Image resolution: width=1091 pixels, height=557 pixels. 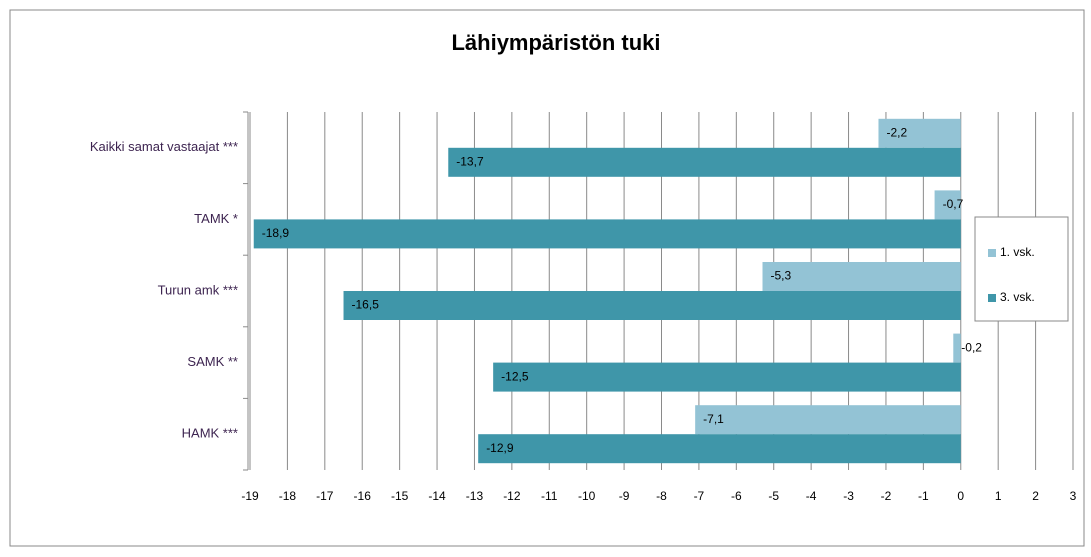 I want to click on value-label: -0,2, so click(x=971, y=347).